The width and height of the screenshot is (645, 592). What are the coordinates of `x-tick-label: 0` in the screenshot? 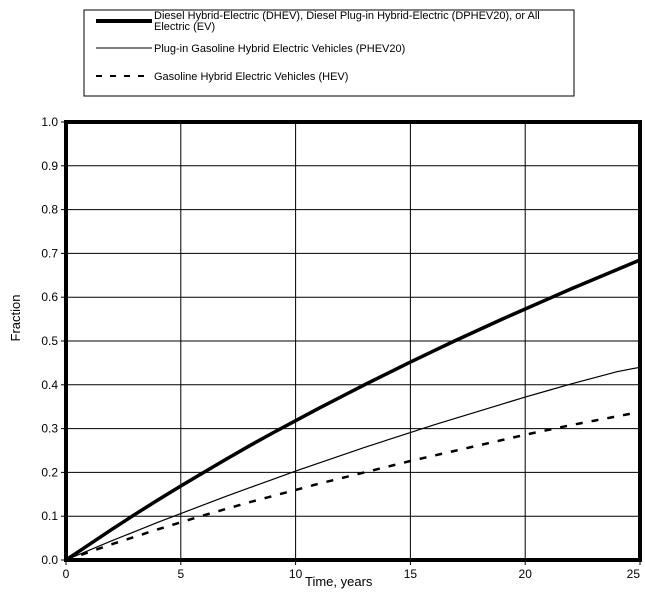 It's located at (66, 574).